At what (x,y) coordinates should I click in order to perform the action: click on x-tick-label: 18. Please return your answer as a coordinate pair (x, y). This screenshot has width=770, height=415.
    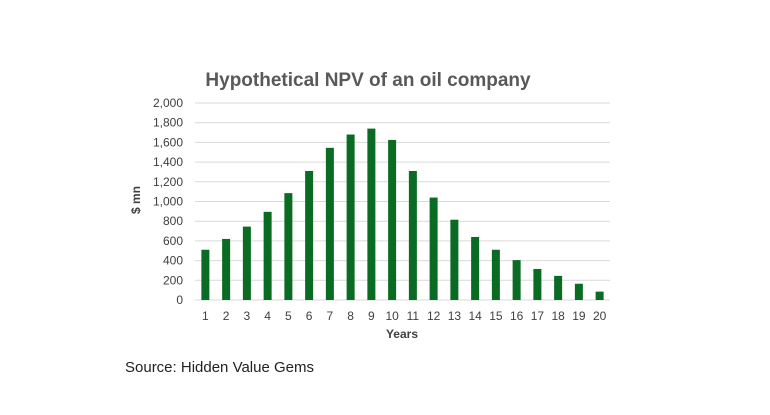
    Looking at the image, I should click on (558, 316).